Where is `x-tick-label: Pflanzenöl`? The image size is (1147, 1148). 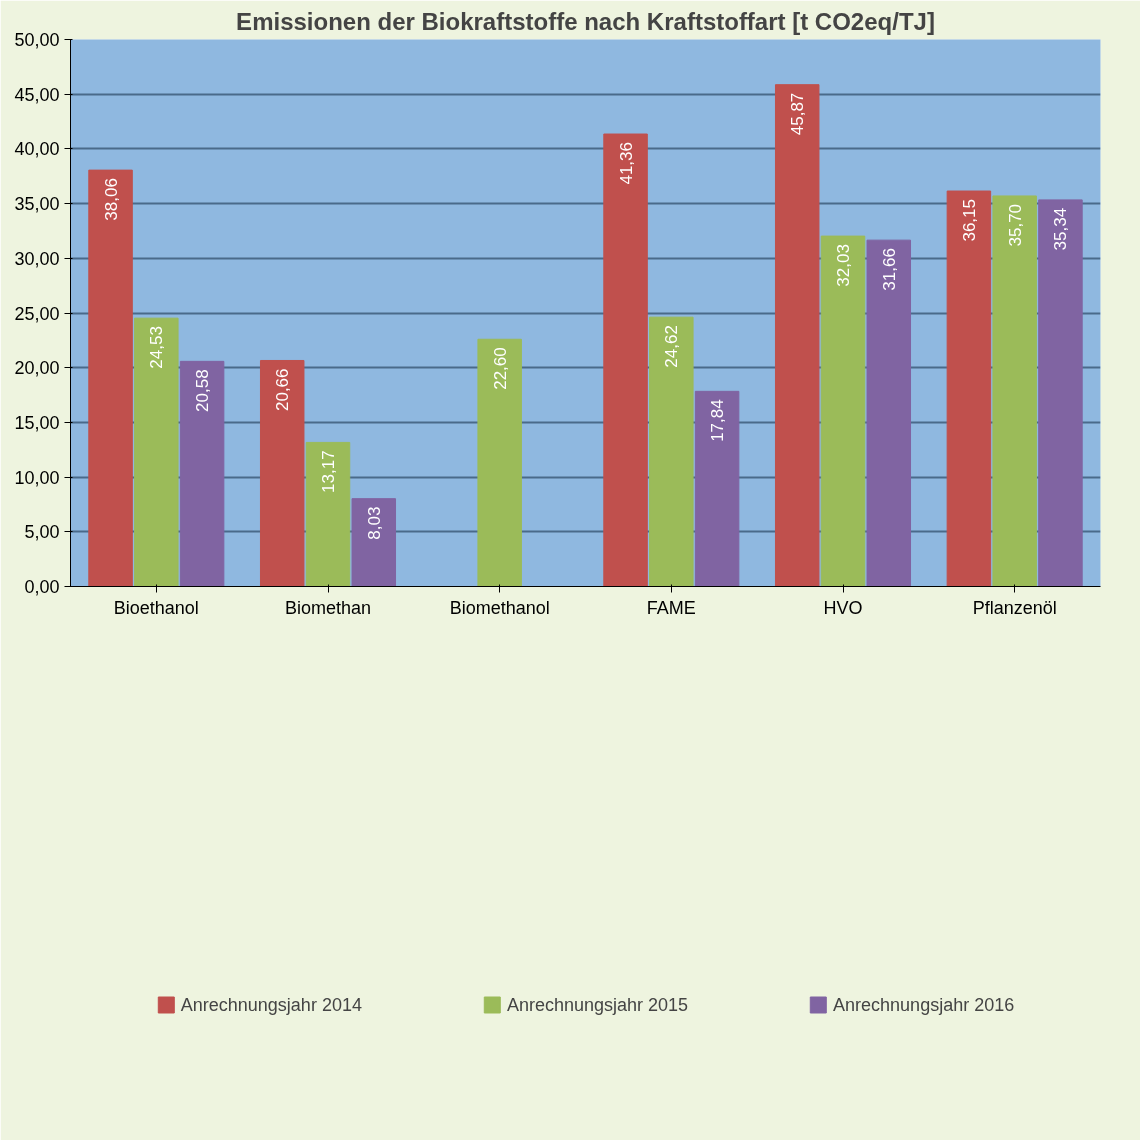
x-tick-label: Pflanzenöl is located at coordinates (1014, 607).